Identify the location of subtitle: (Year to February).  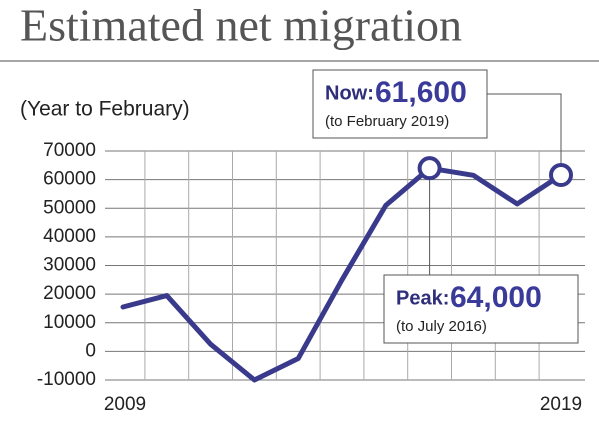
(105, 109).